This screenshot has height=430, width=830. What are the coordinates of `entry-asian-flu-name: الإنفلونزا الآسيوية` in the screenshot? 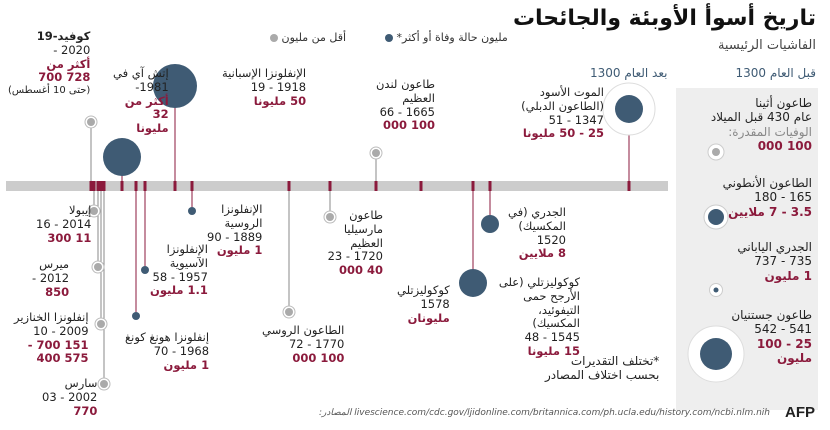 It's located at (187, 256).